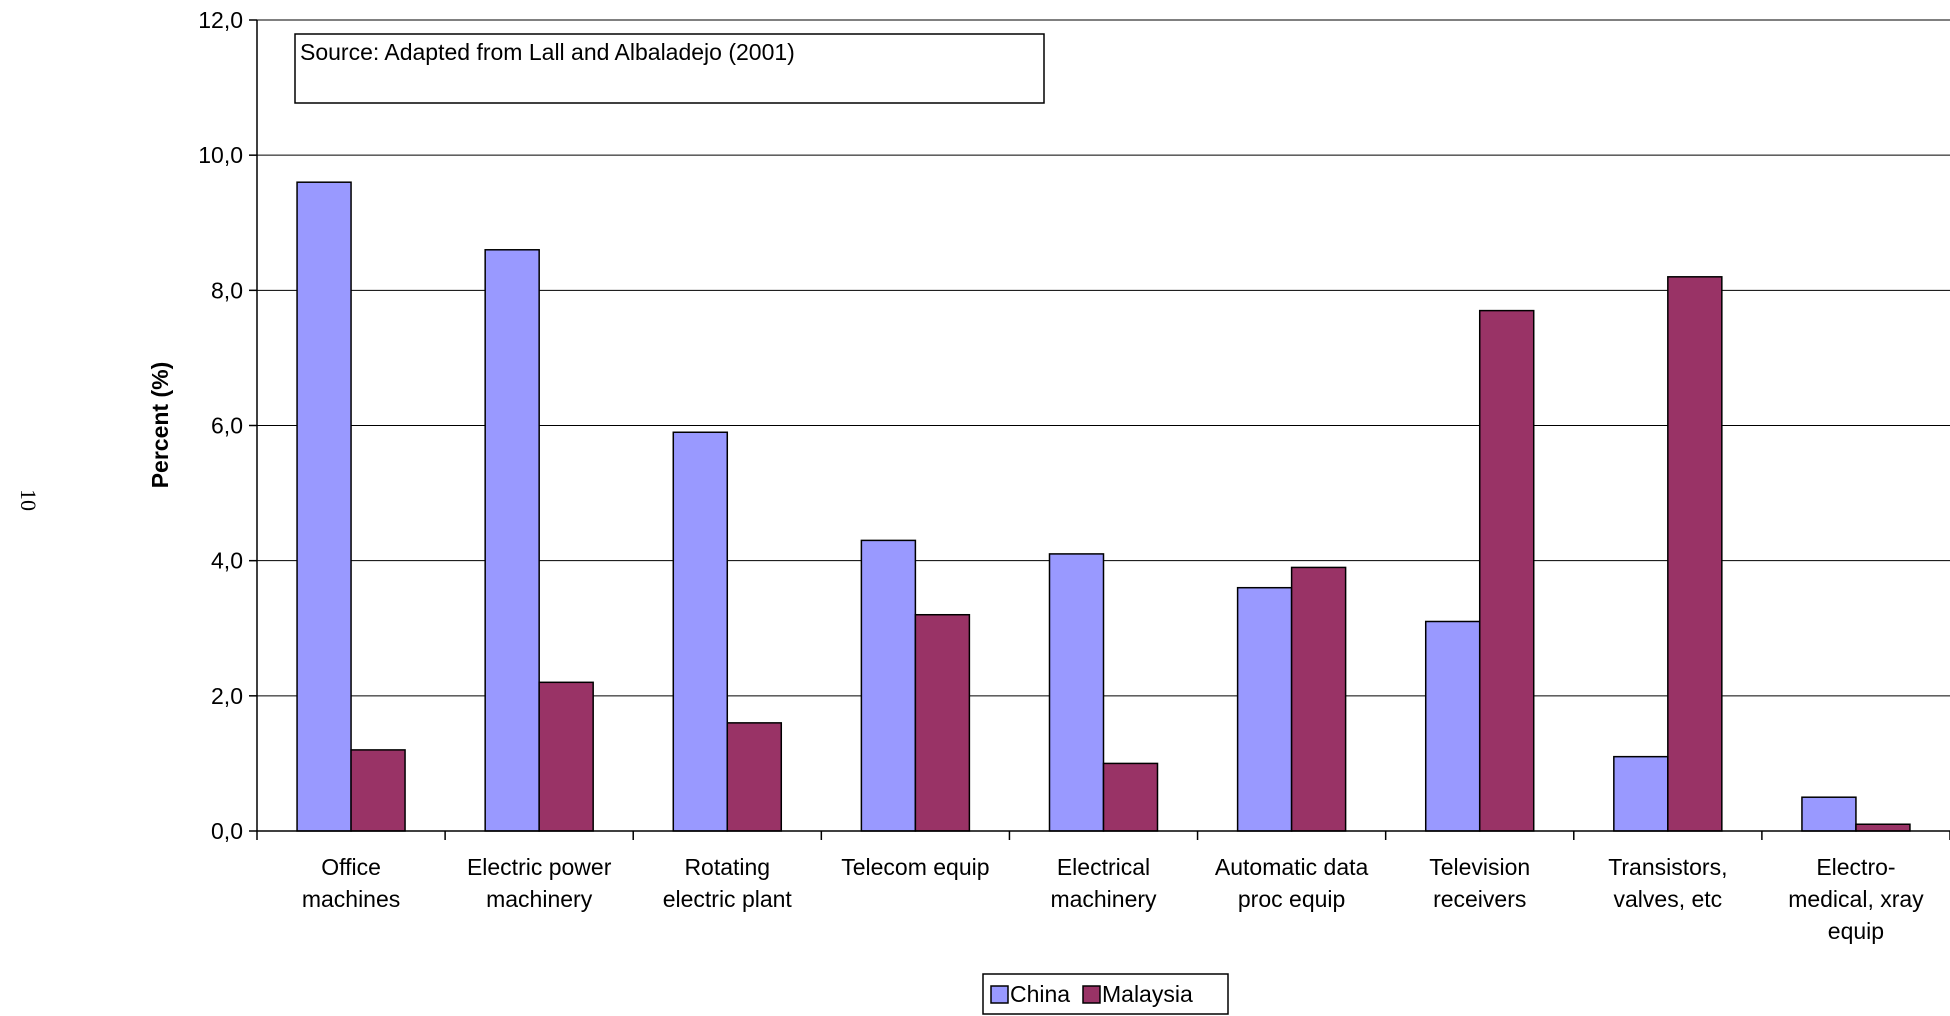 The image size is (1950, 1016). I want to click on x-tick-label: Electrical machinery, so click(1103, 883).